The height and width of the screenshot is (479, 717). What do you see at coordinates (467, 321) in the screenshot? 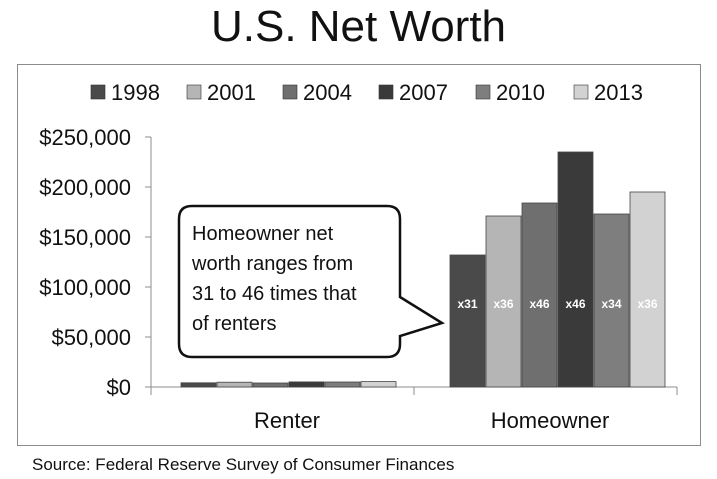
I see `bar-homeowner-1998` at bounding box center [467, 321].